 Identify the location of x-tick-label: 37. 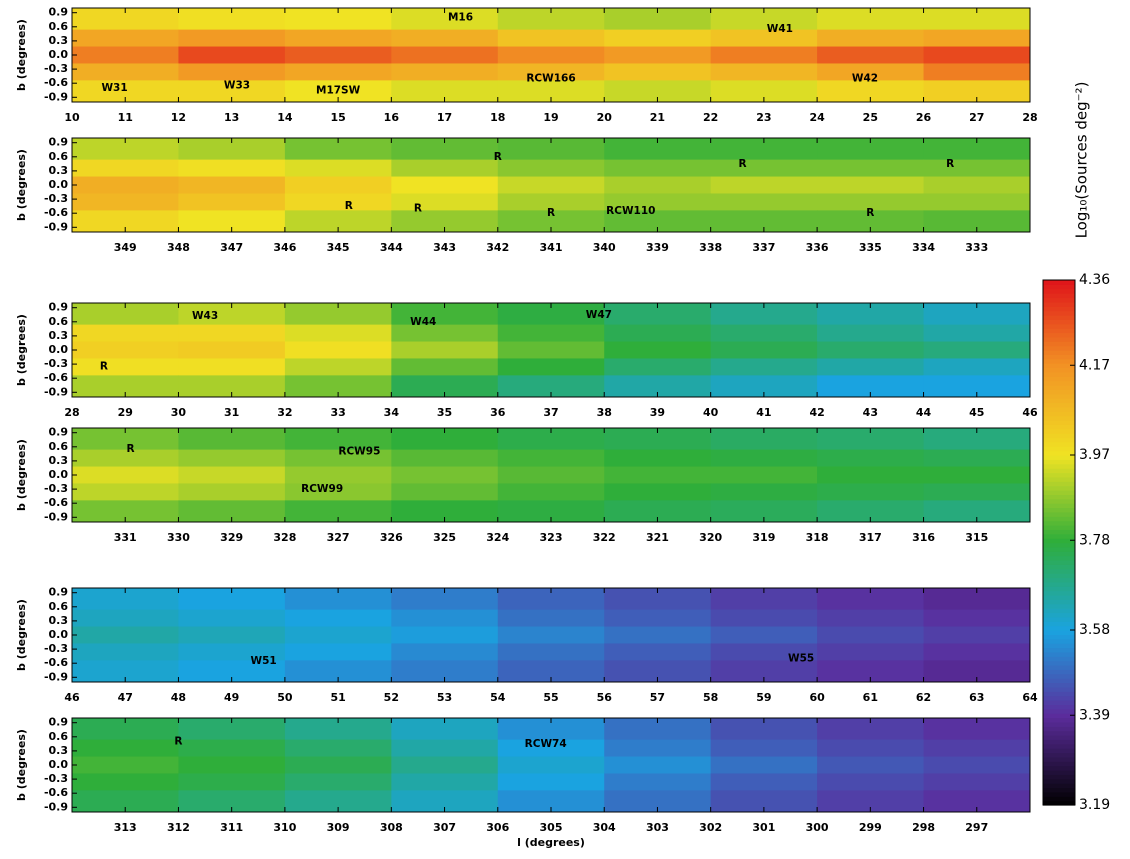
(550, 412).